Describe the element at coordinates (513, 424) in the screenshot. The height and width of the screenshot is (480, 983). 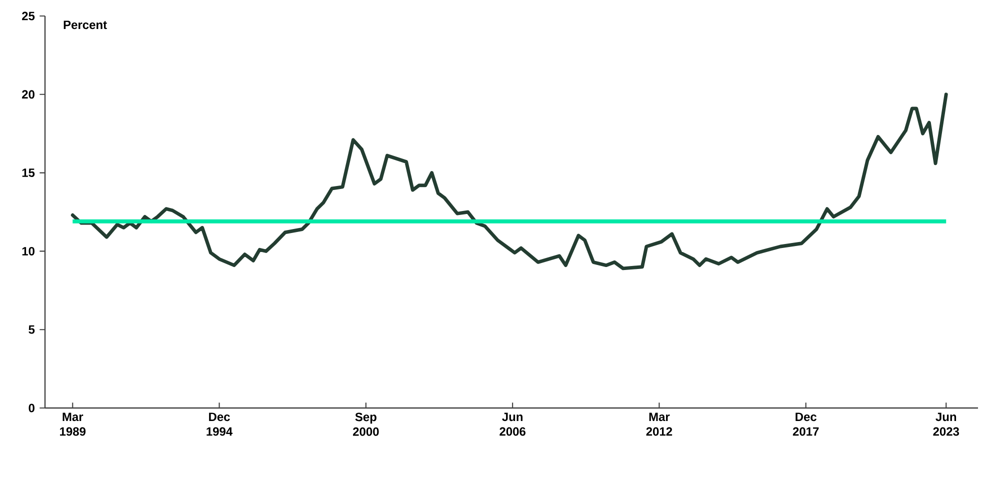
I see `x-tick-label: Jun 2006` at that location.